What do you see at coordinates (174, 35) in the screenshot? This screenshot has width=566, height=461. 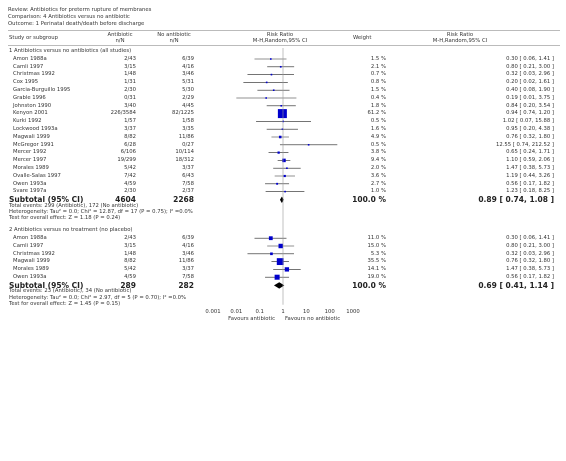 I see `col-ctl-header: No antibiotic` at bounding box center [174, 35].